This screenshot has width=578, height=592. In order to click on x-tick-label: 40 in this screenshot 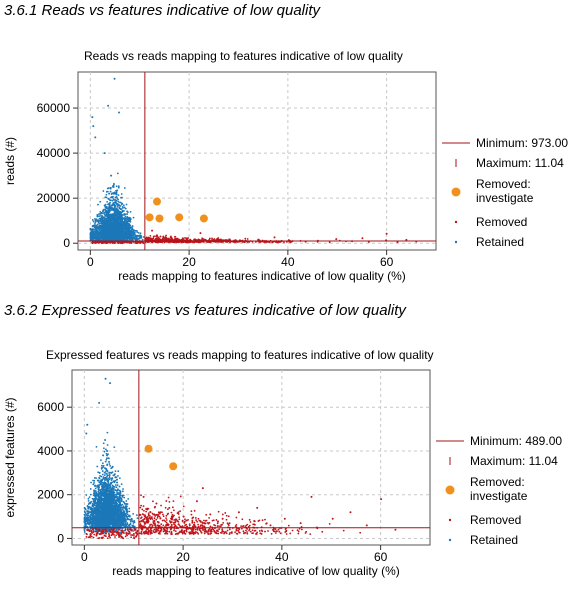, I will do `click(288, 262)`.